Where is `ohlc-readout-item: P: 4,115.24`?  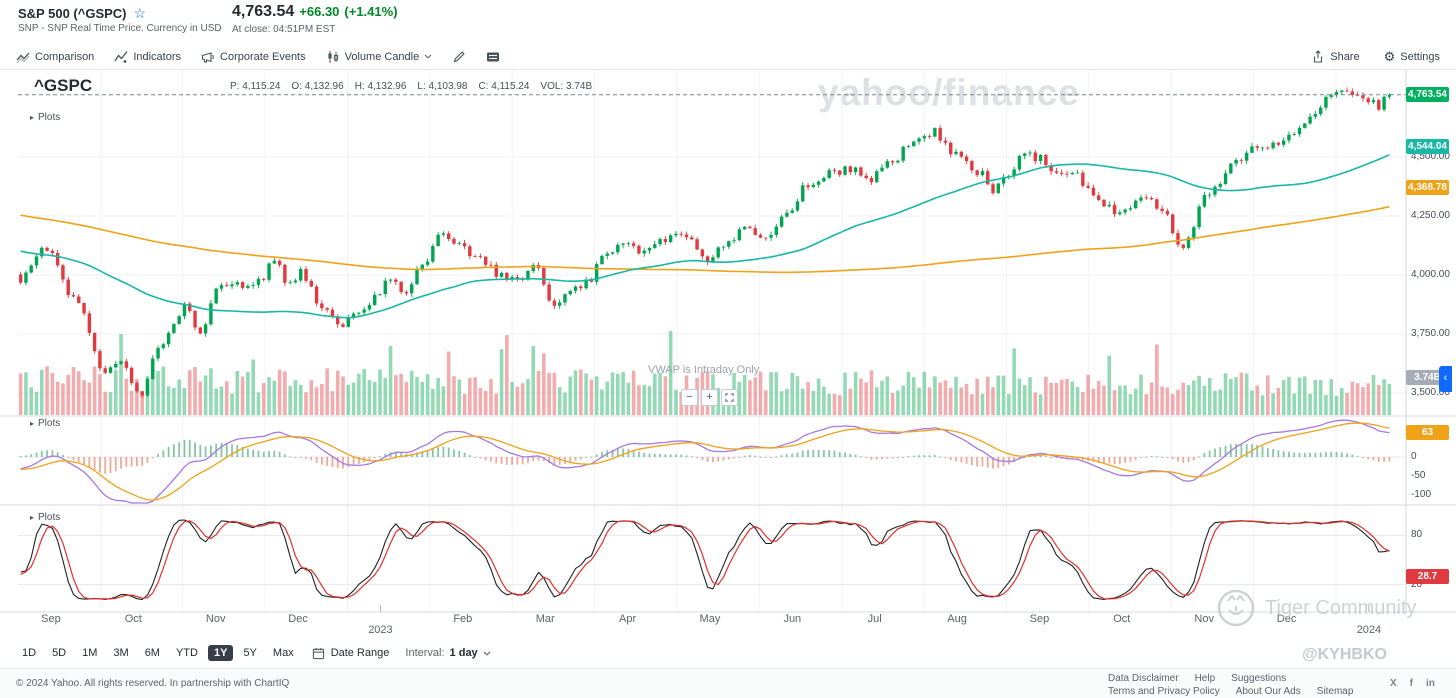 ohlc-readout-item: P: 4,115.24 is located at coordinates (255, 86).